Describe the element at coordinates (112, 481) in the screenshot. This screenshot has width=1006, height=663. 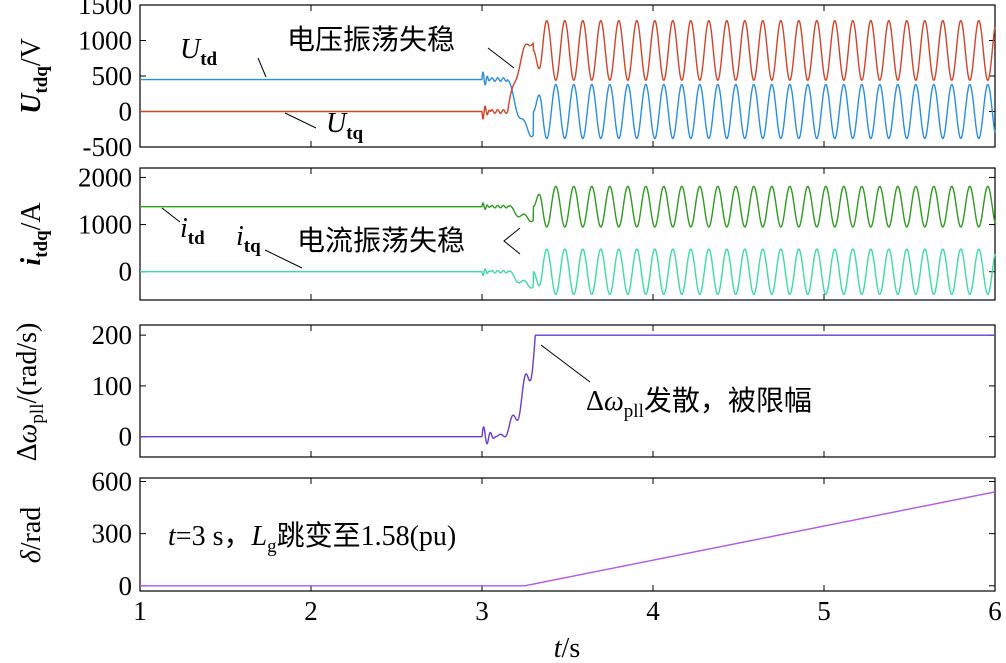
I see `y-tick-label: 600` at that location.